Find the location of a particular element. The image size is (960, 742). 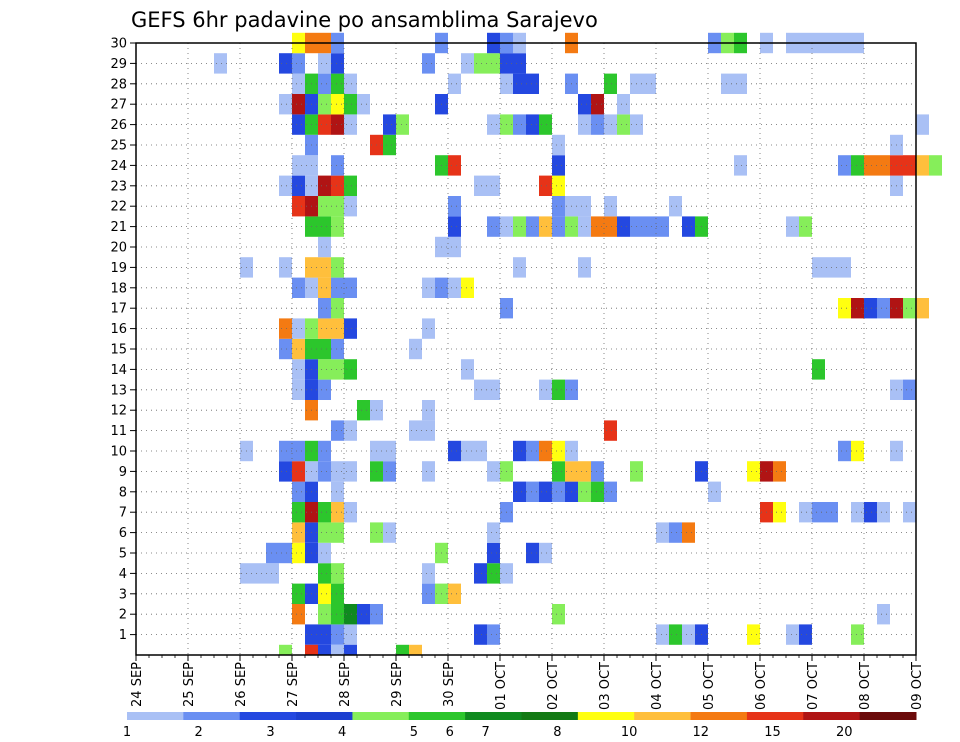

y-tick-label: 18 is located at coordinates (118, 288).